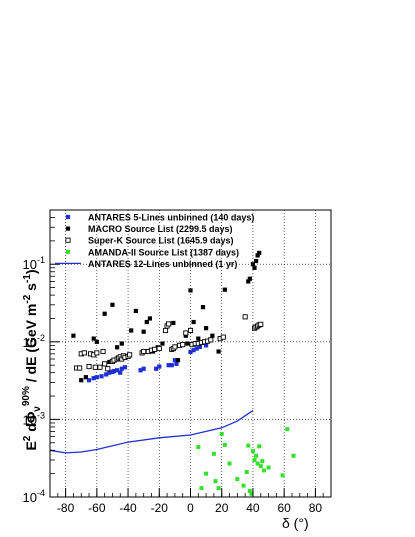 The width and height of the screenshot is (415, 537). What do you see at coordinates (34, 496) in the screenshot?
I see `y-tick-label: 10⁻⁴` at bounding box center [34, 496].